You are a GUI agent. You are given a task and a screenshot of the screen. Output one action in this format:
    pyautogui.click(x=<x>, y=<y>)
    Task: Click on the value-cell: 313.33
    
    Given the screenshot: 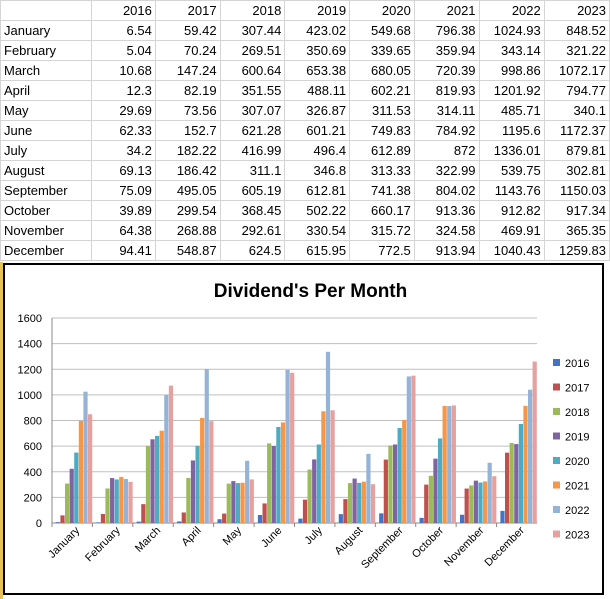 What is the action you would take?
    pyautogui.click(x=382, y=170)
    